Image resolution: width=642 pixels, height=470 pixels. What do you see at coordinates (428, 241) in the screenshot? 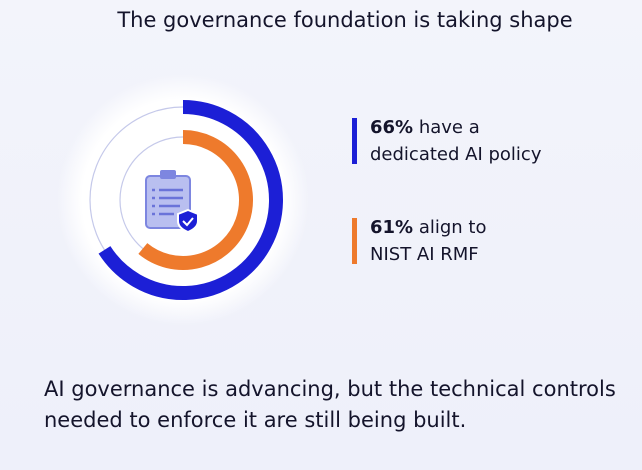
I see `legend-label: align to NIST AI RMF` at bounding box center [428, 241].